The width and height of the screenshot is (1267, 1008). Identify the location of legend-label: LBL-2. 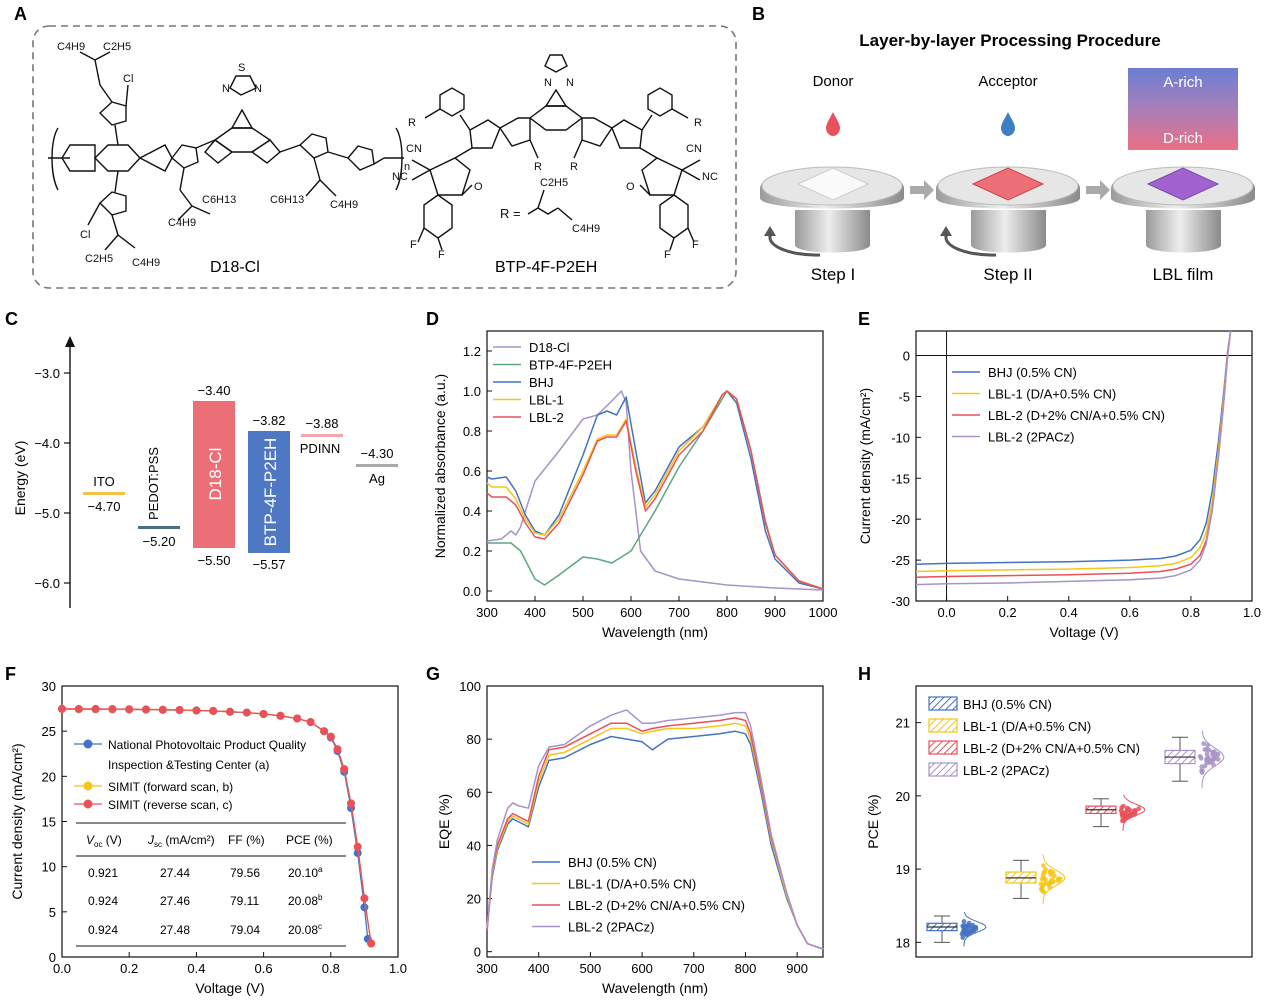
(546, 417).